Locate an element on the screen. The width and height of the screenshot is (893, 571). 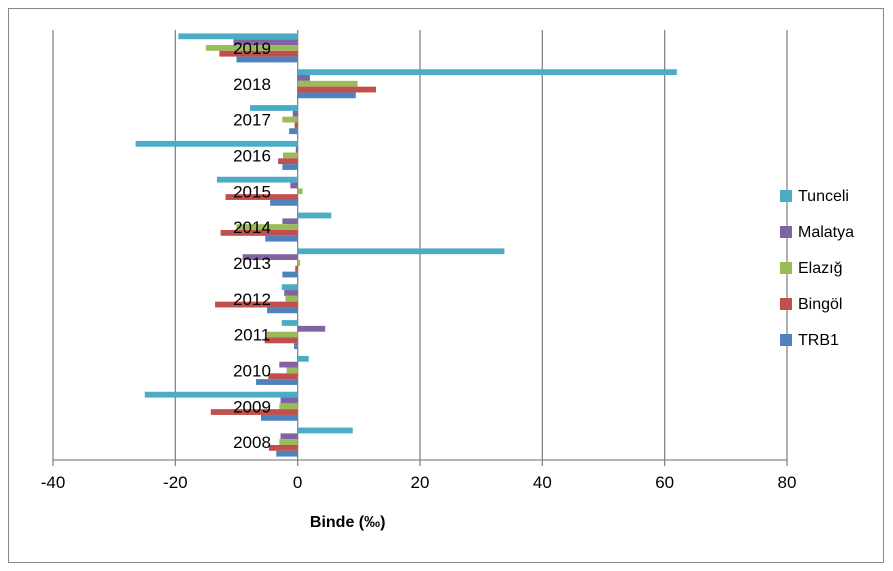
category-label: 2019 is located at coordinates (252, 48).